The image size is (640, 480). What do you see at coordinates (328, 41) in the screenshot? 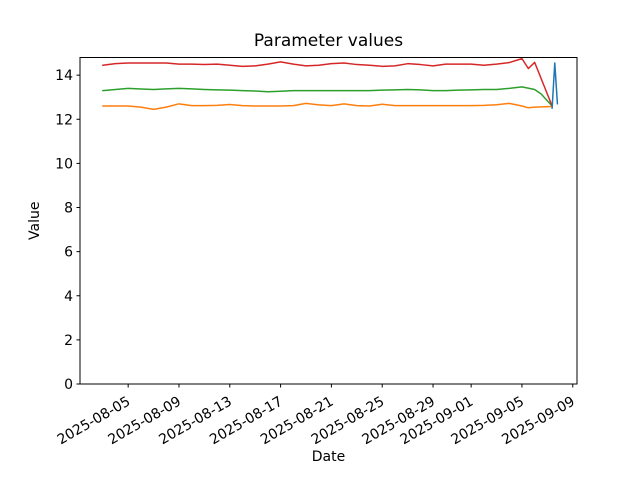
I see `chart-title: Parameter values` at bounding box center [328, 41].